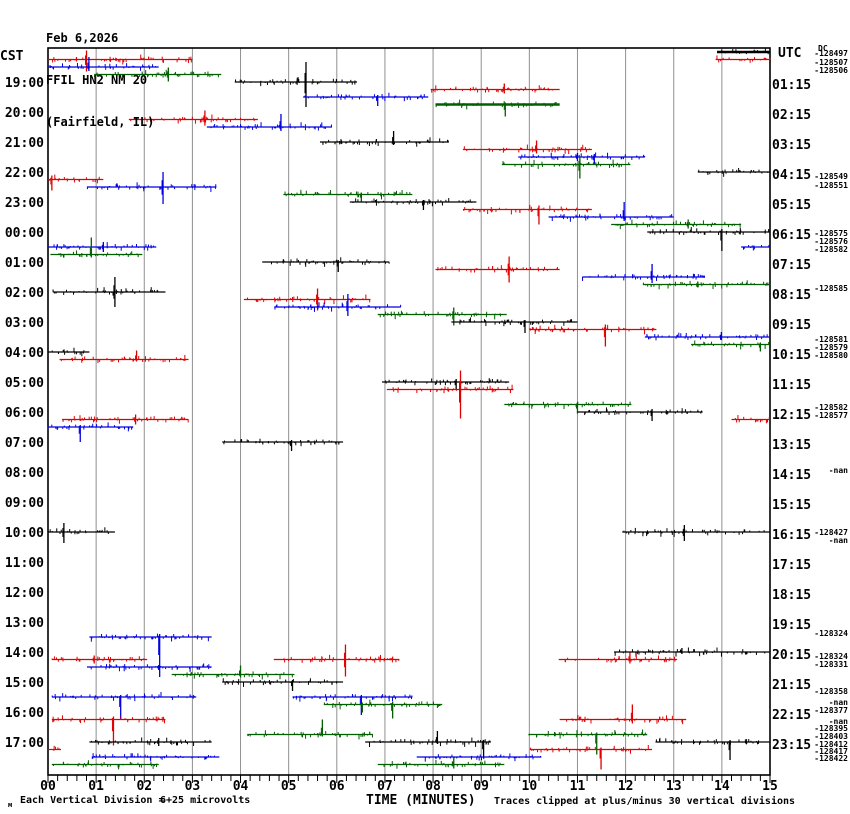 The height and width of the screenshot is (814, 850). I want to click on dc-offset-value: -128358, so click(831, 691).